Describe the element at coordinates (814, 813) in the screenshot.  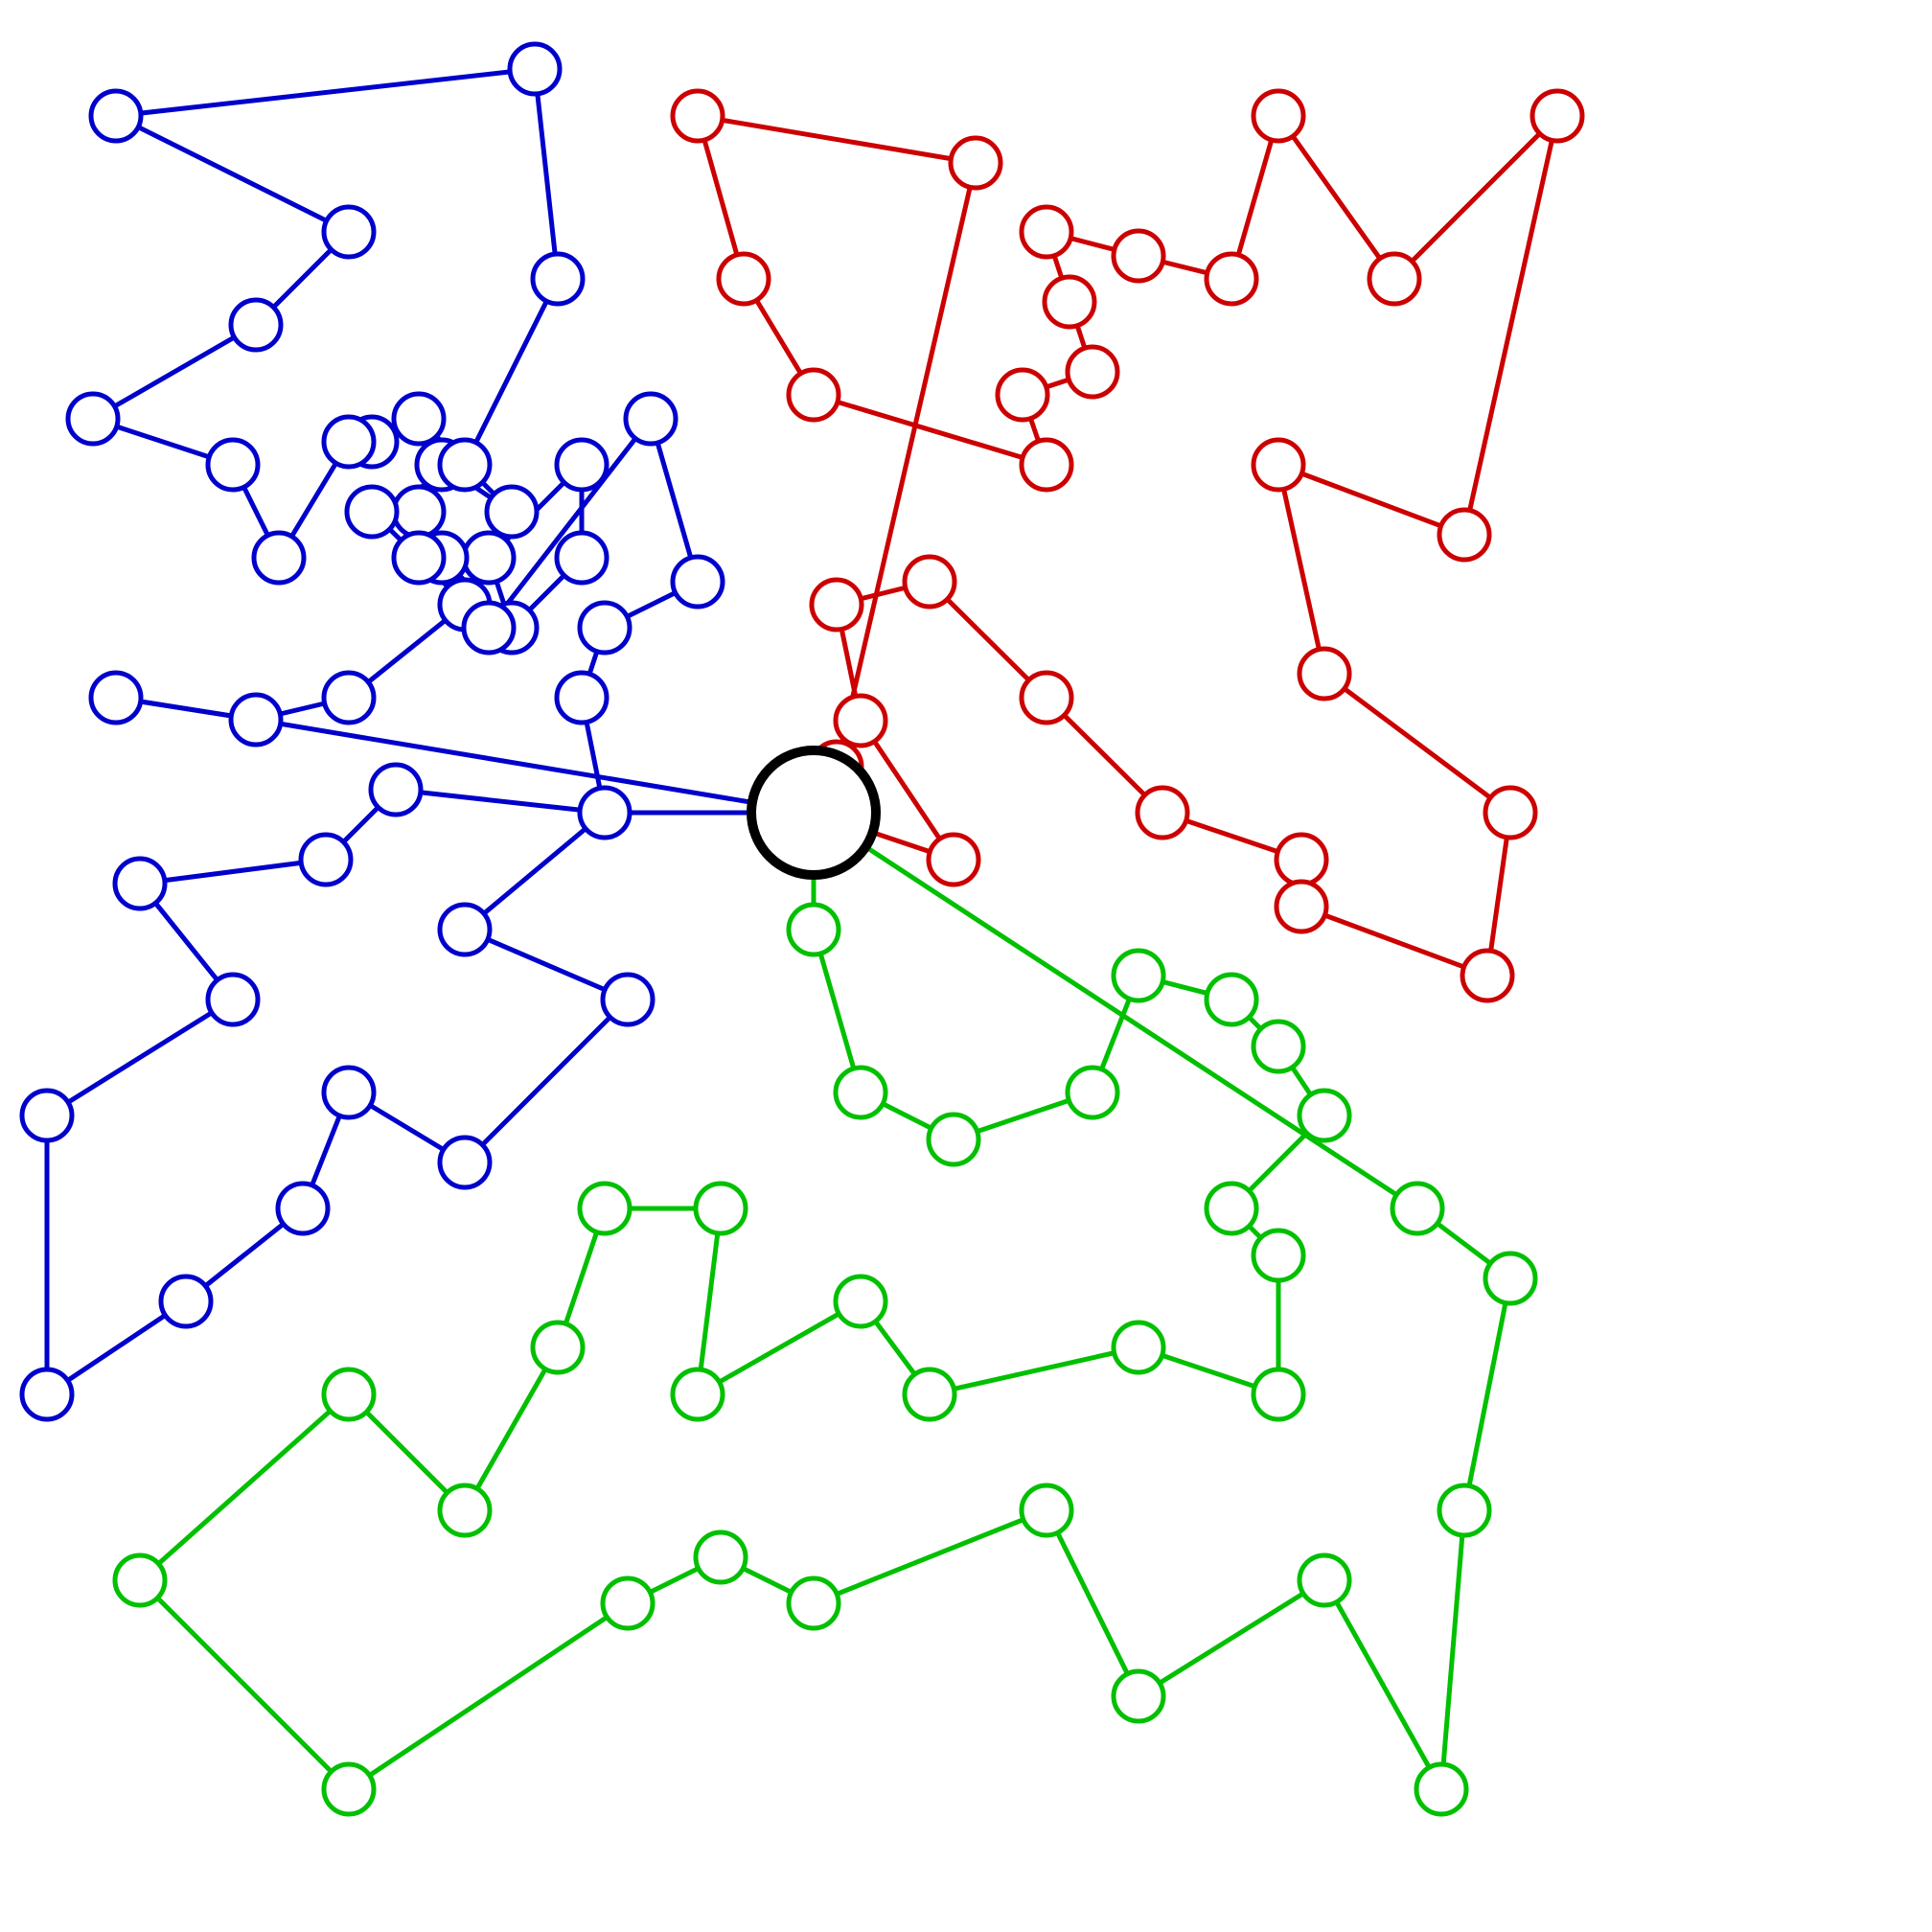
I see `depot-layer` at that location.